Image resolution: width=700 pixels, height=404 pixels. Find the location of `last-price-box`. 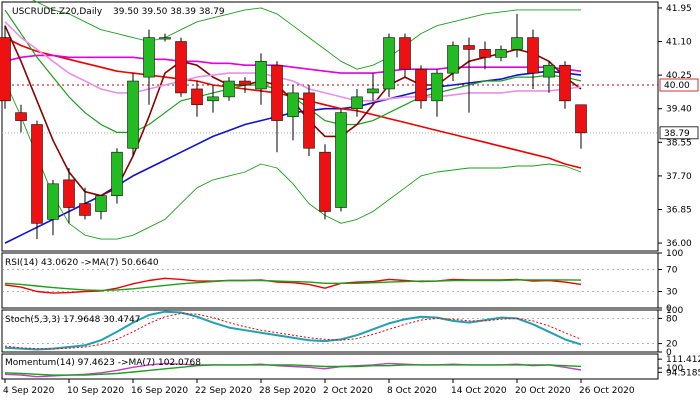

last-price-box is located at coordinates (679, 133).